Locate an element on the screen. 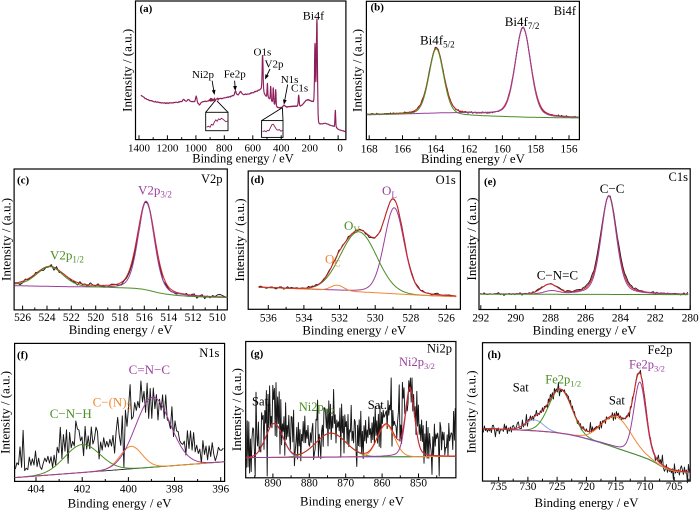  svg-text: 168 is located at coordinates (369, 149).